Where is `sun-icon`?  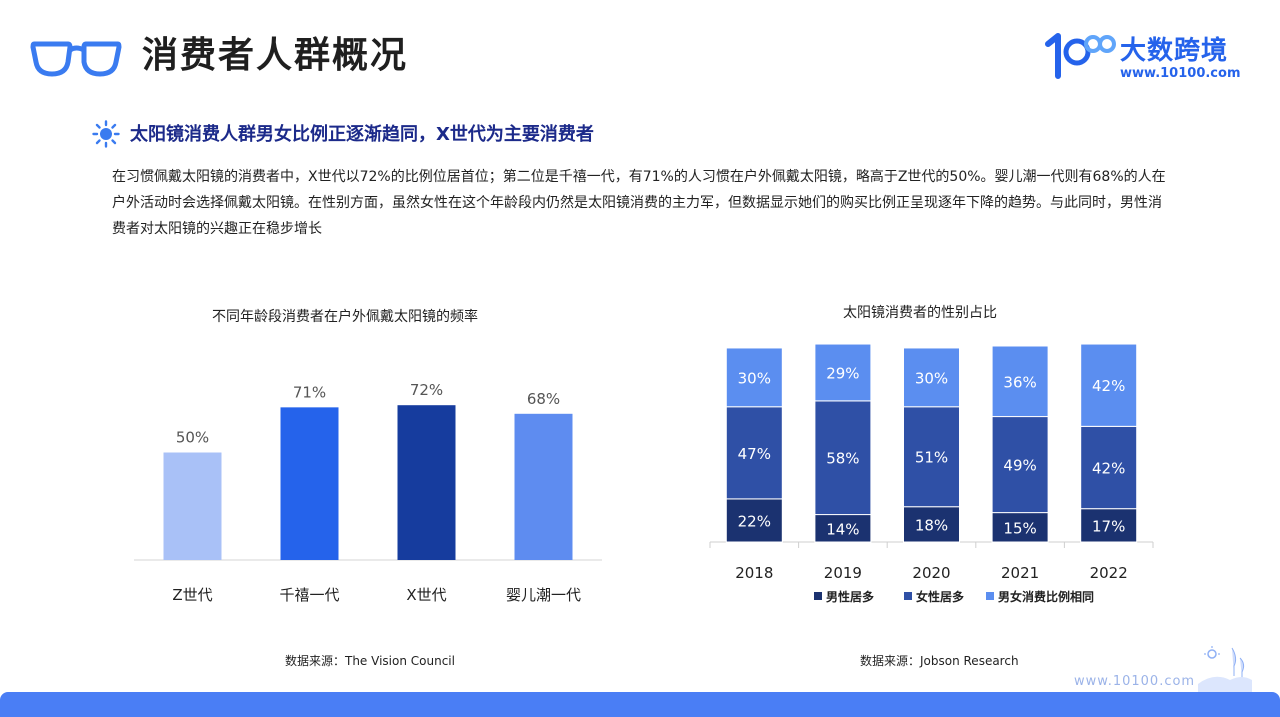
sun-icon is located at coordinates (106, 134).